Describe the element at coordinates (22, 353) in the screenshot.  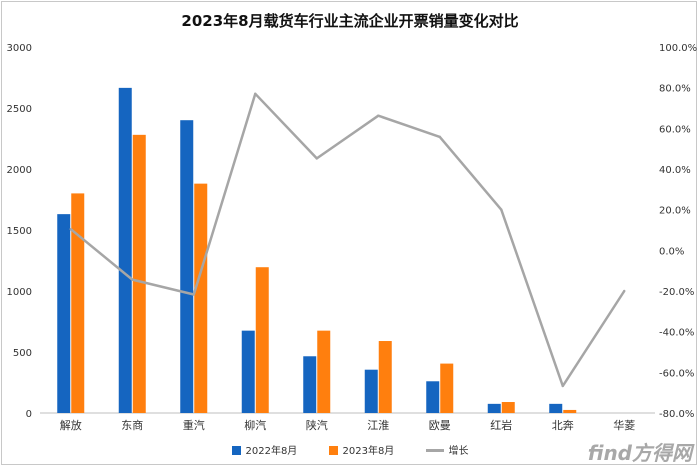
I see `y-left-tick-label: 500` at that location.